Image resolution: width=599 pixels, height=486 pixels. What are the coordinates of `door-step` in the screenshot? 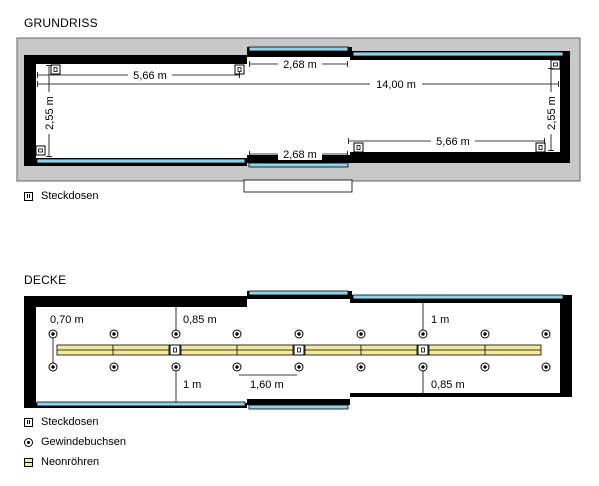 It's located at (298, 186).